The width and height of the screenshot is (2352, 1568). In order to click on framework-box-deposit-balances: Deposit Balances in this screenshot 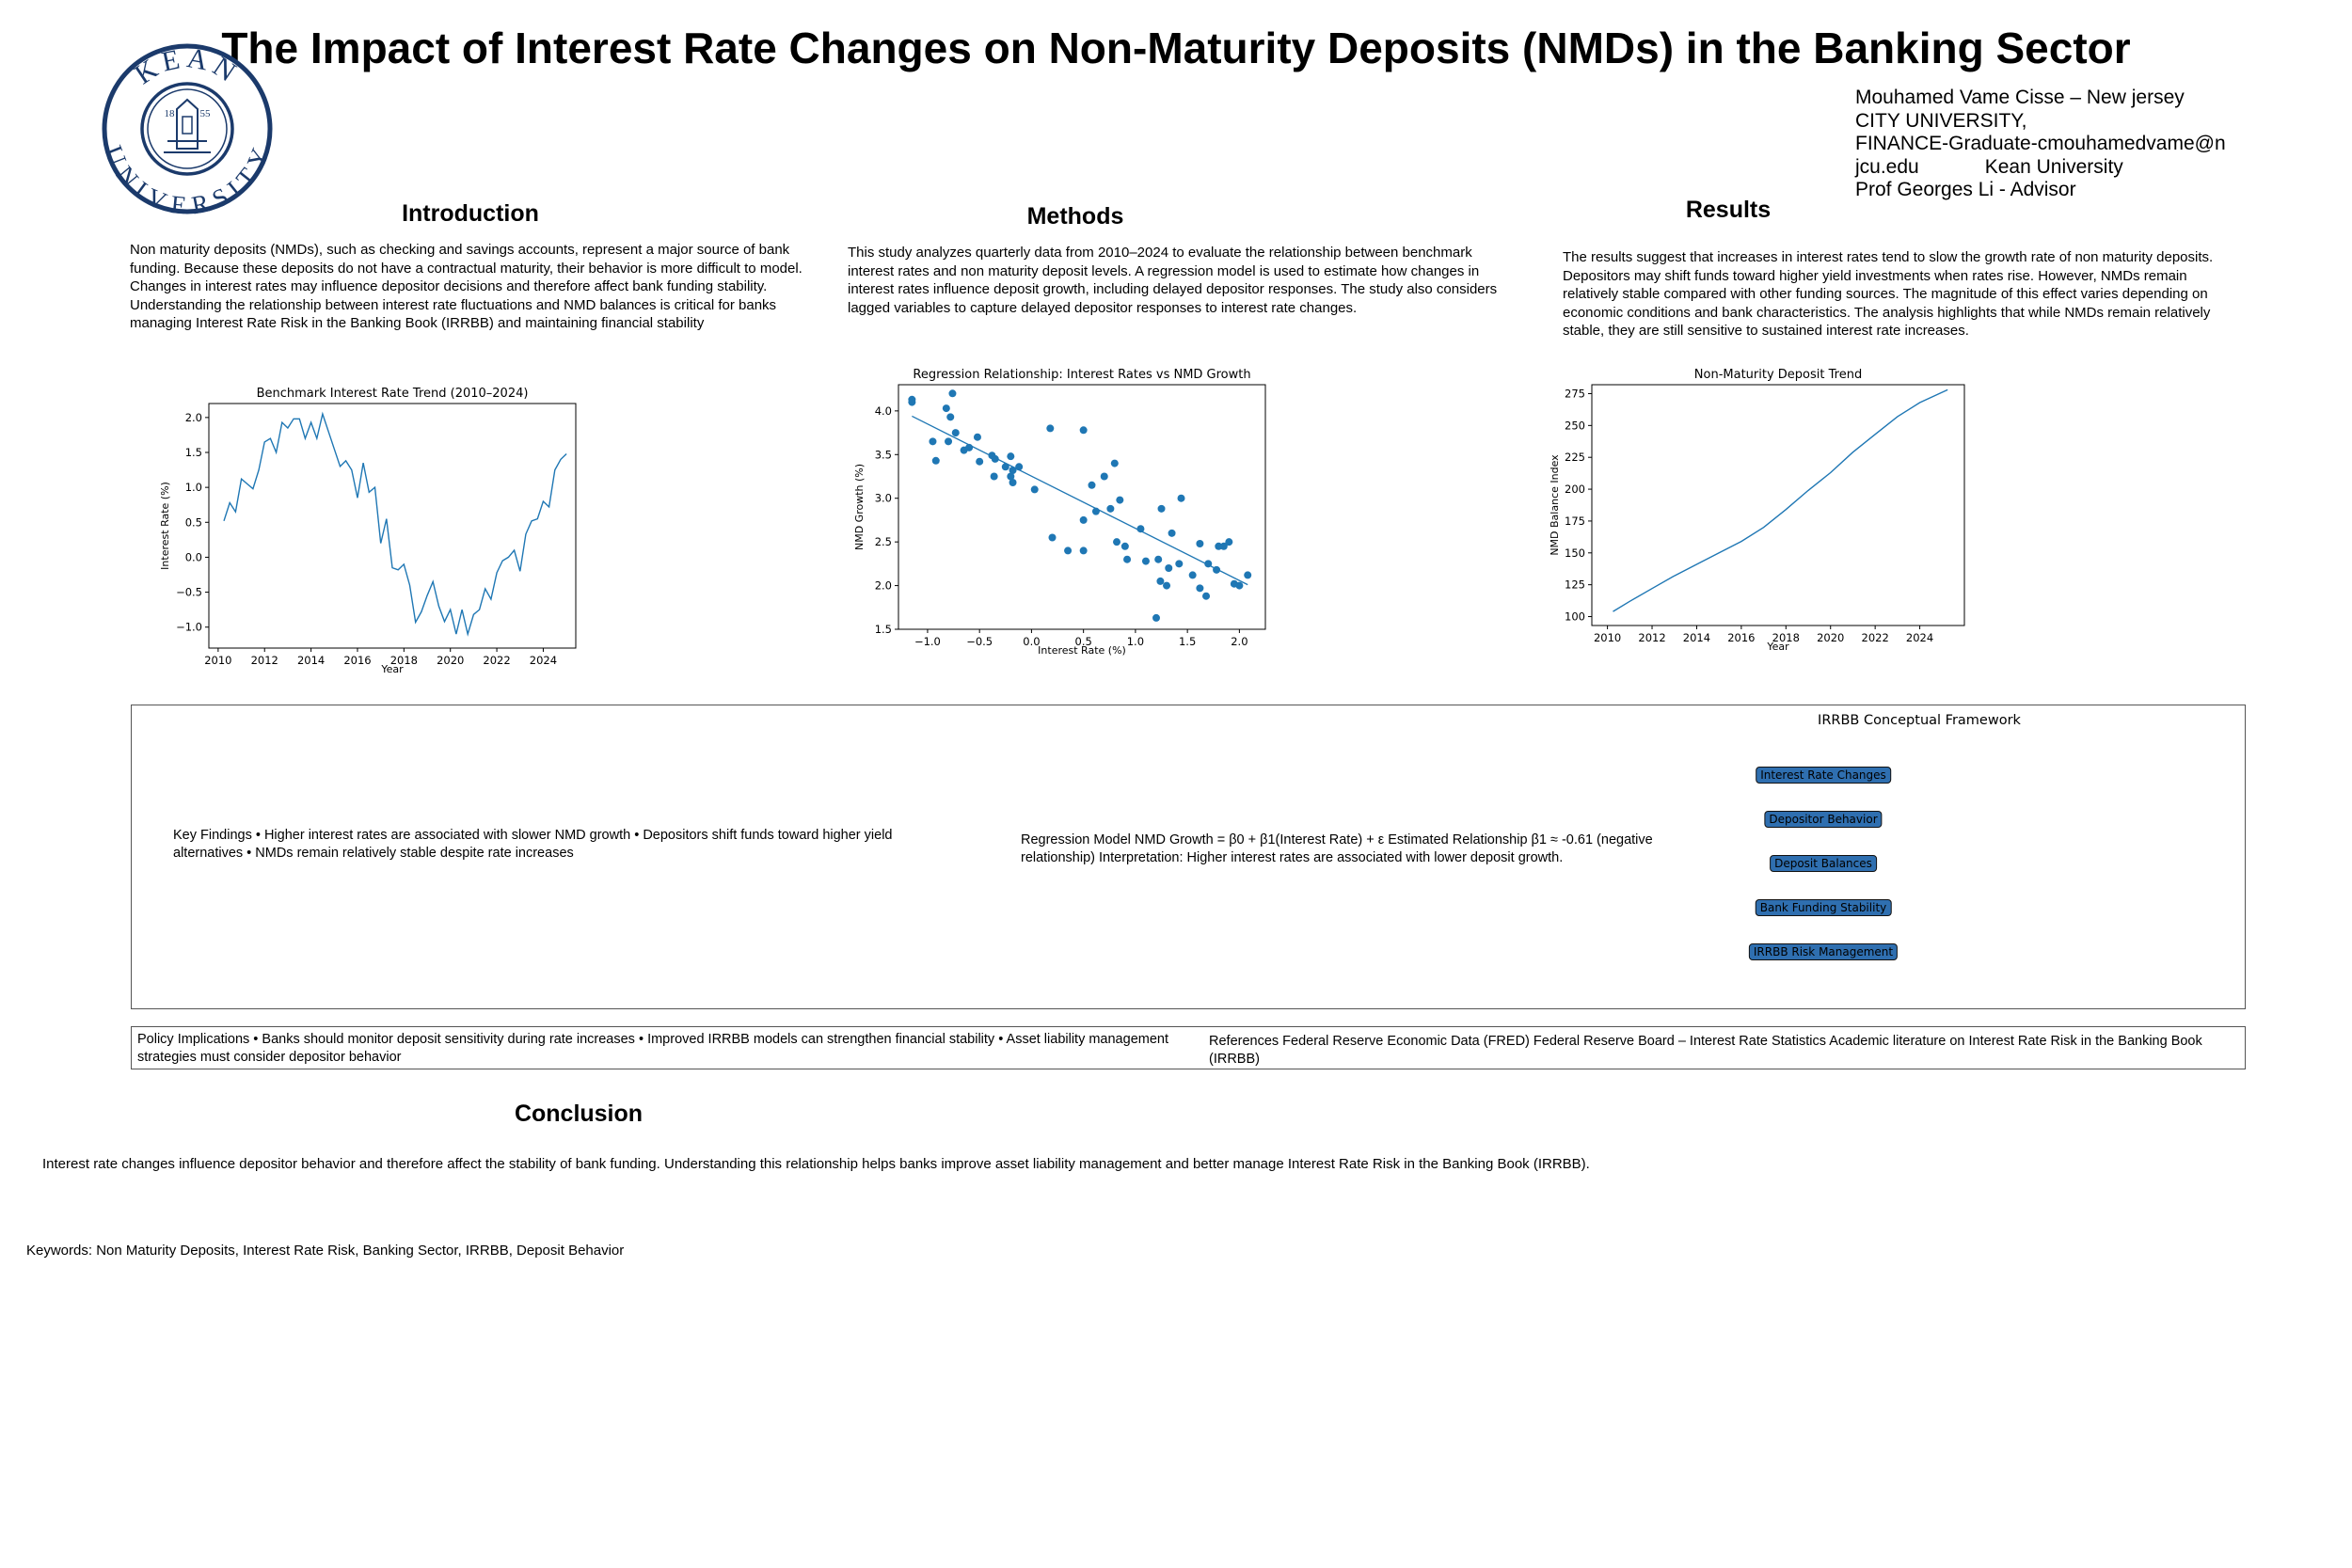, I will do `click(1823, 863)`.